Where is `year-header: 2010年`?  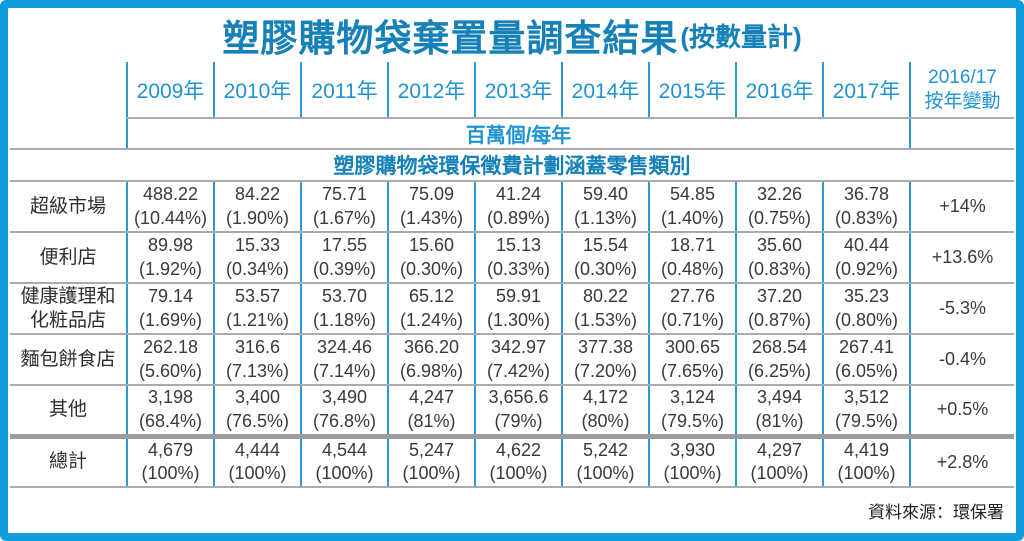
year-header: 2010年 is located at coordinates (257, 90).